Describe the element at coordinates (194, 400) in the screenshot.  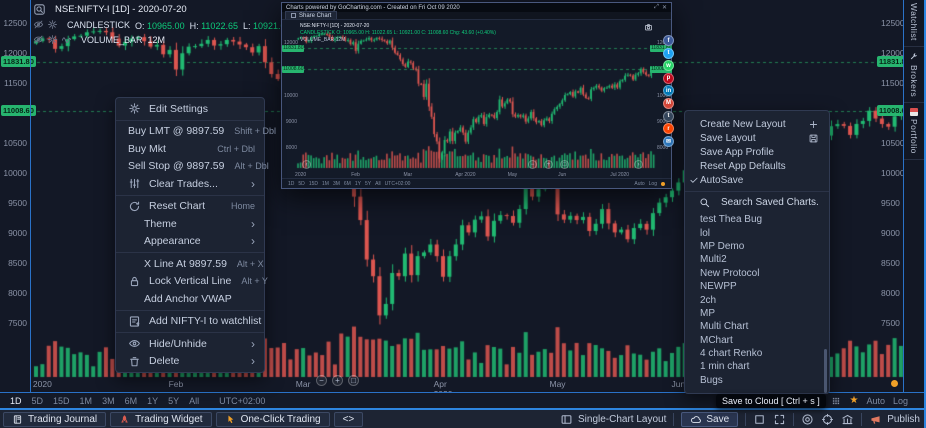
I see `timeframe-all: All` at that location.